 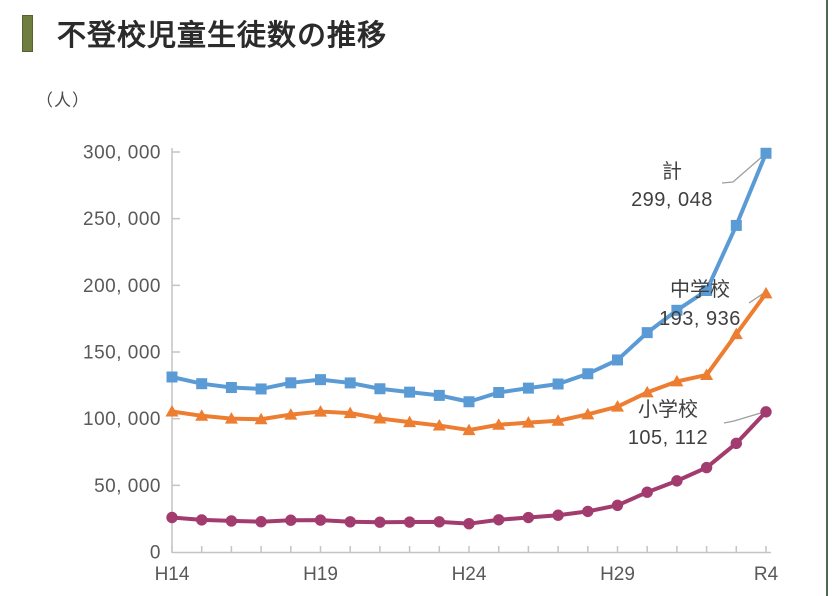 I want to click on x-tick-label: H29, so click(x=617, y=574).